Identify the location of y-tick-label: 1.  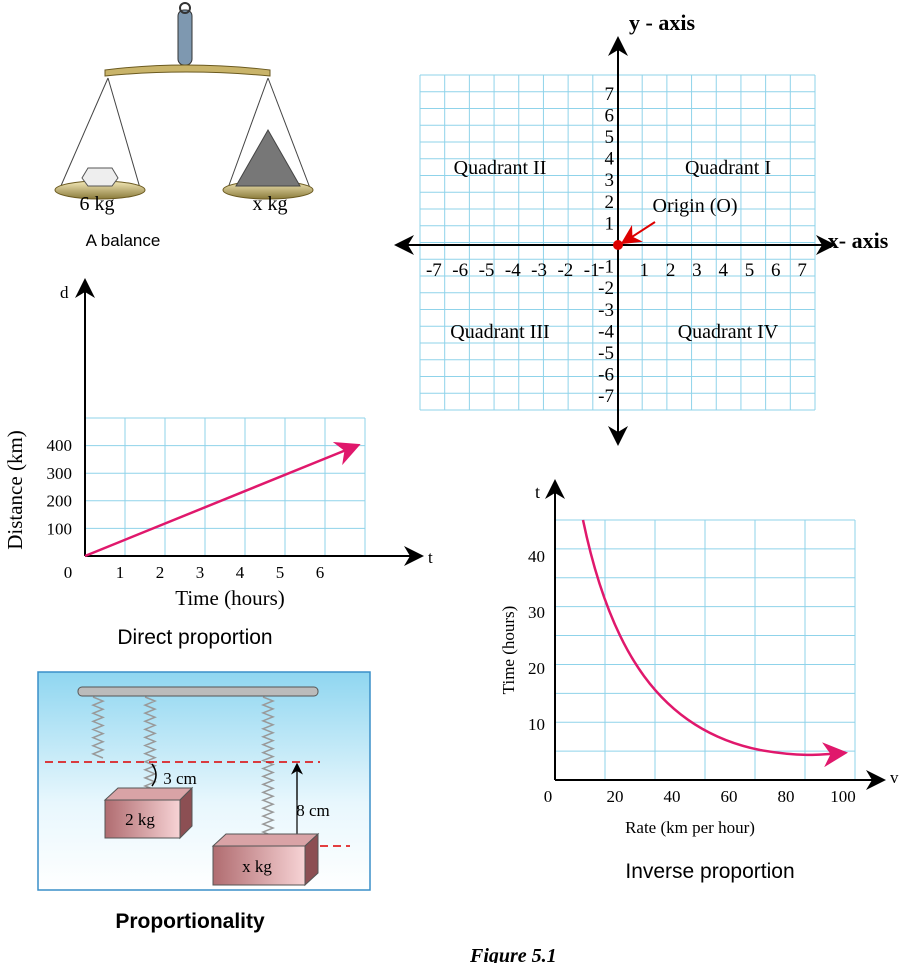
(610, 223).